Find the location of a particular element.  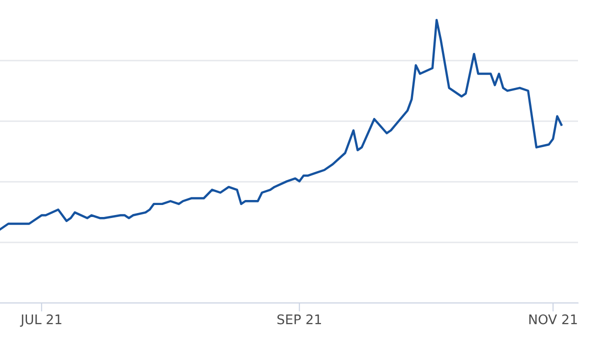

x-tick-label: SEP 21 is located at coordinates (299, 319).